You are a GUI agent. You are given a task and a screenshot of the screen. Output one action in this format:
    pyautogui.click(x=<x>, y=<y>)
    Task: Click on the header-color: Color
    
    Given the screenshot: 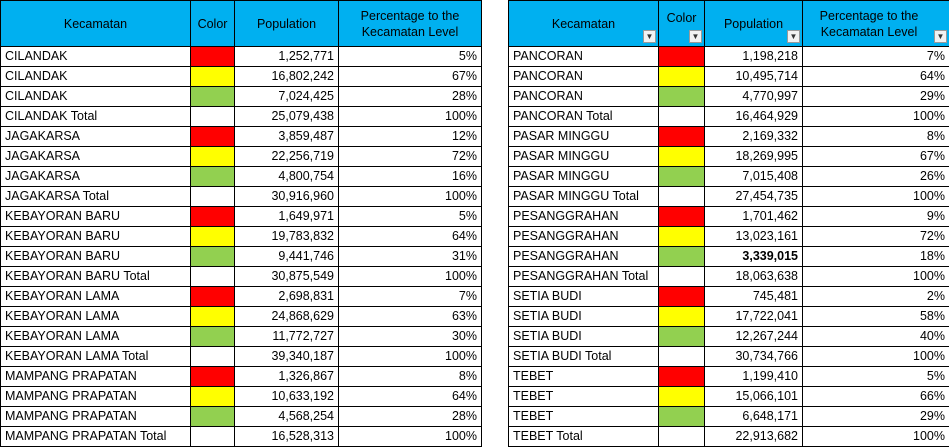 What is the action you would take?
    pyautogui.click(x=212, y=23)
    